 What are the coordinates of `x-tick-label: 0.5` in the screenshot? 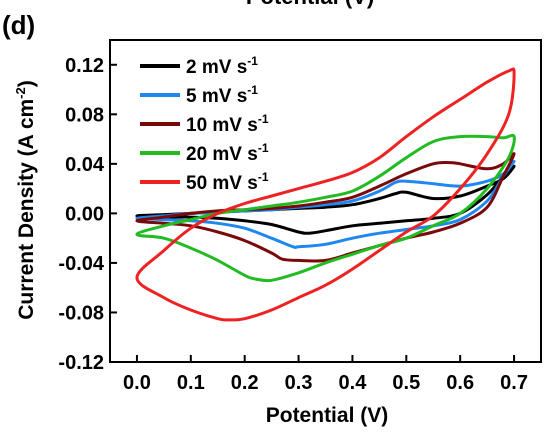 It's located at (406, 383).